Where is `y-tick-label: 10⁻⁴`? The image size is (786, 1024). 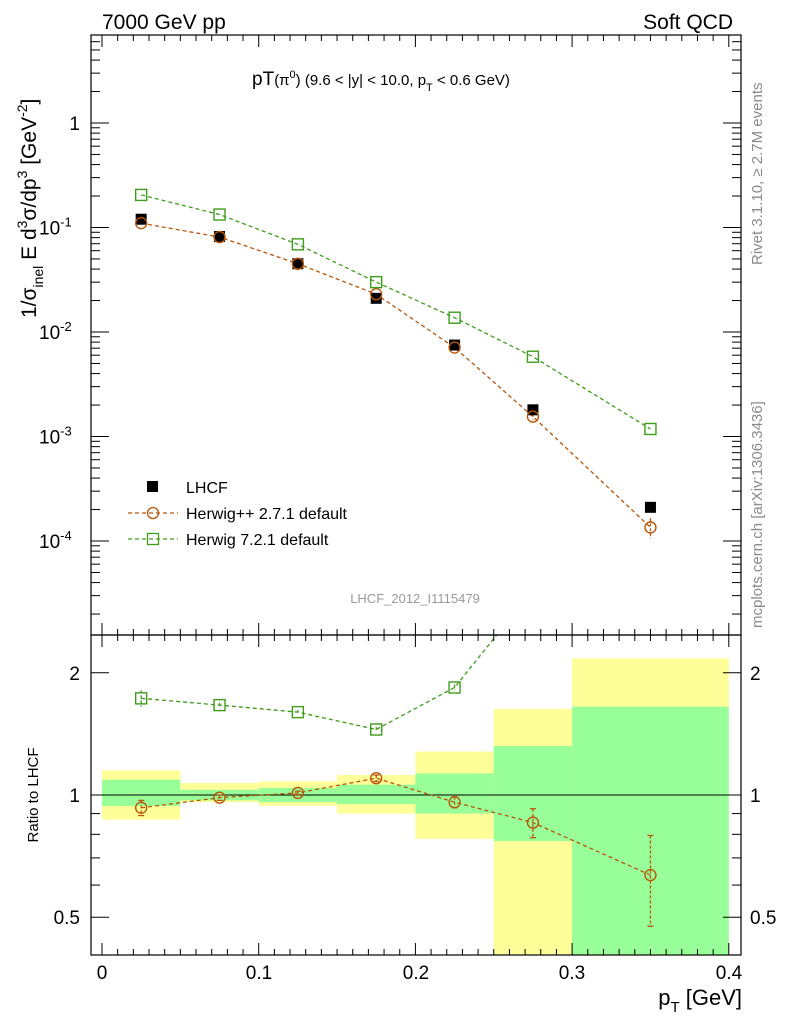 y-tick-label: 10⁻⁴ is located at coordinates (55, 540).